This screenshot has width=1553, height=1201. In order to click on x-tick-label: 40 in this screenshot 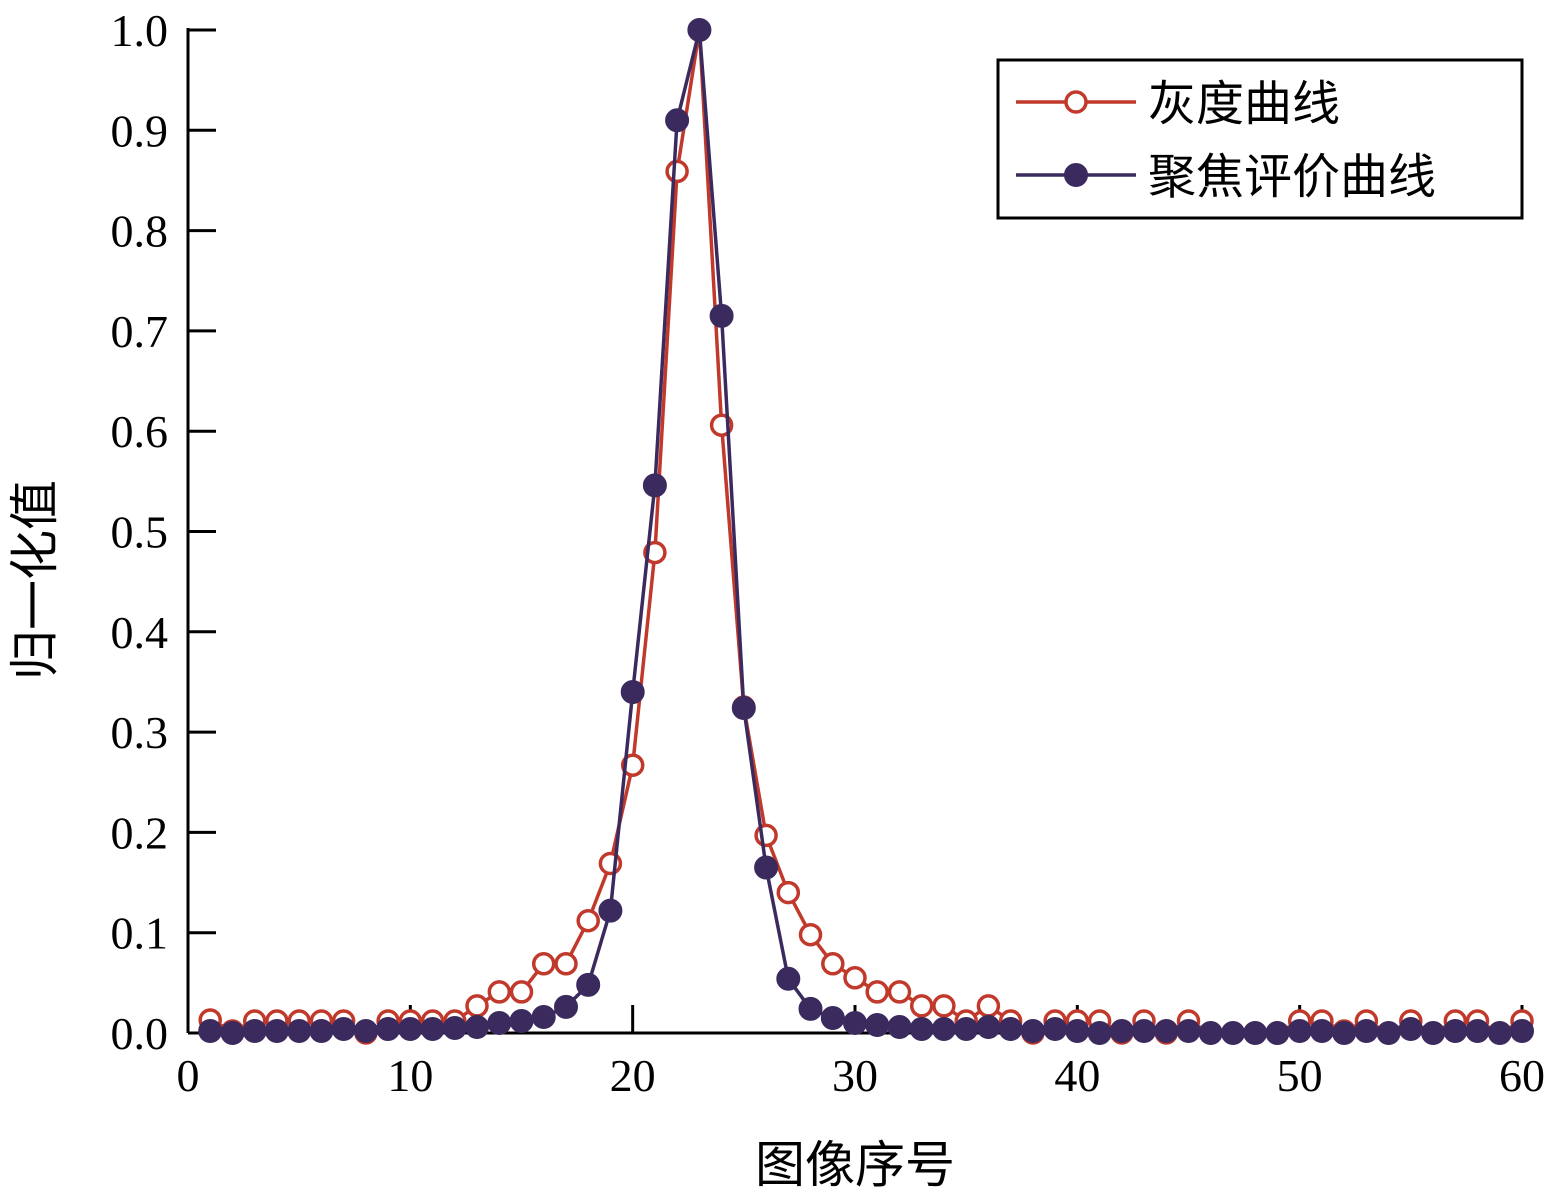, I will do `click(1077, 1075)`.